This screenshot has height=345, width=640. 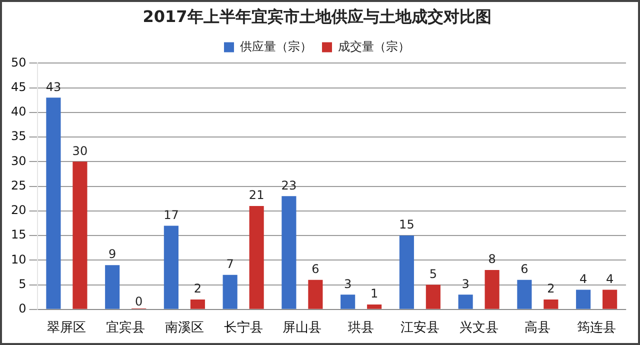 I want to click on x-tick-label: 翠屏区, so click(x=66, y=328).